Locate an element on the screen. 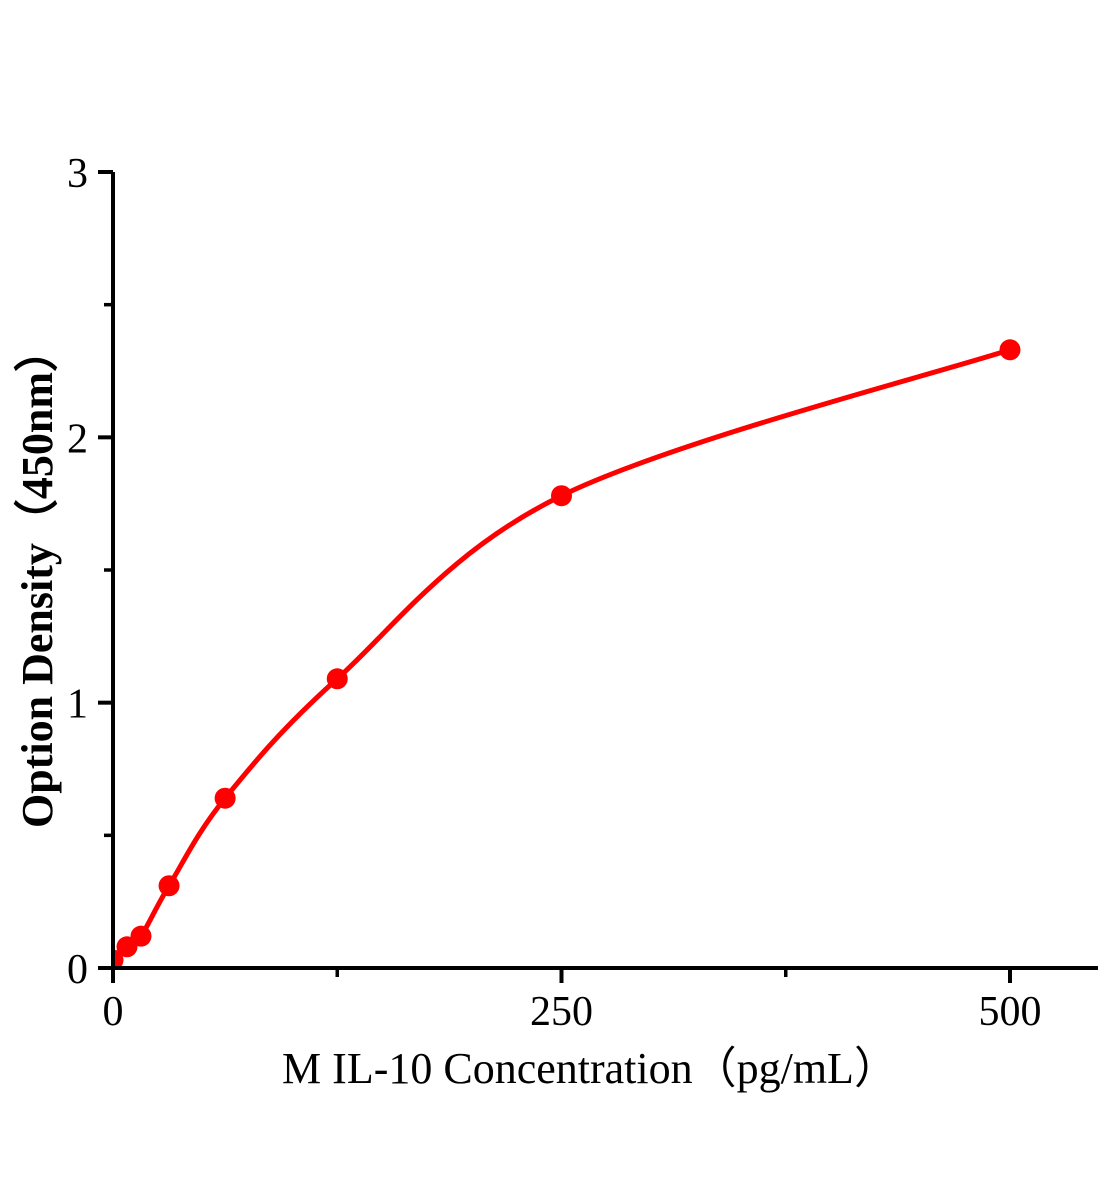 This screenshot has height=1200, width=1104. data-point-15.6 is located at coordinates (141, 936).